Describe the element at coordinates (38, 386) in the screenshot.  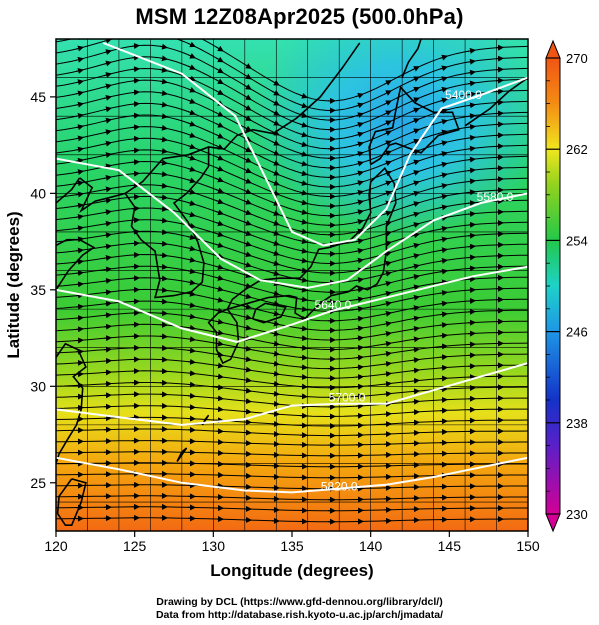
I see `y-tick-label: 30` at that location.